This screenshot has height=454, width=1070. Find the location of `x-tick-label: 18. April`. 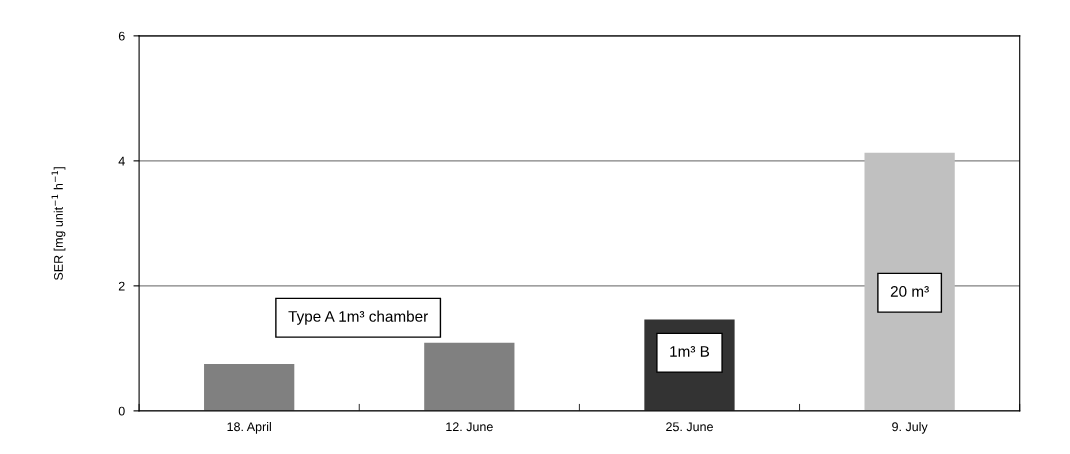

x-tick-label: 18. April is located at coordinates (249, 427).